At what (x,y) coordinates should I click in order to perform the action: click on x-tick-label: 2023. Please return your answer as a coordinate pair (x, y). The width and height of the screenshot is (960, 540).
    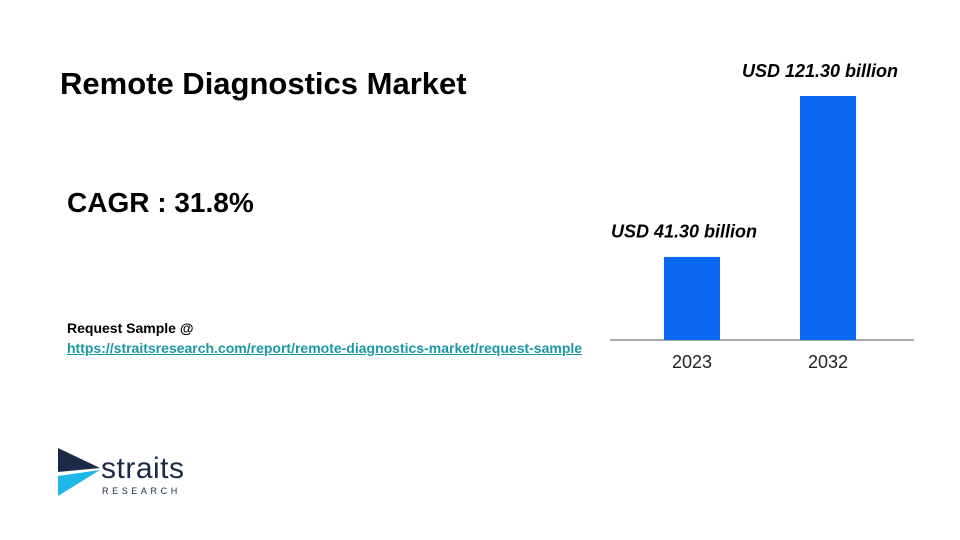
    Looking at the image, I should click on (692, 362).